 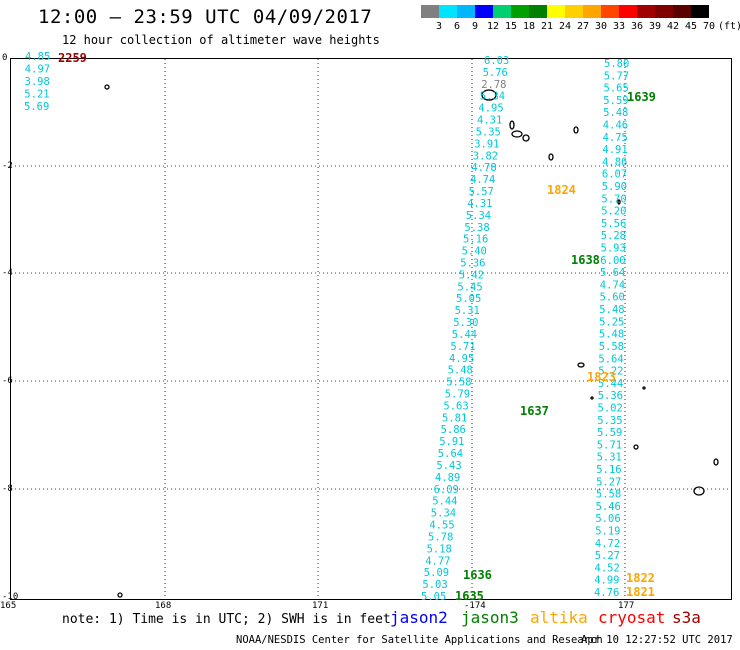 I want to click on wave-height-value: 4.76, so click(x=606, y=593).